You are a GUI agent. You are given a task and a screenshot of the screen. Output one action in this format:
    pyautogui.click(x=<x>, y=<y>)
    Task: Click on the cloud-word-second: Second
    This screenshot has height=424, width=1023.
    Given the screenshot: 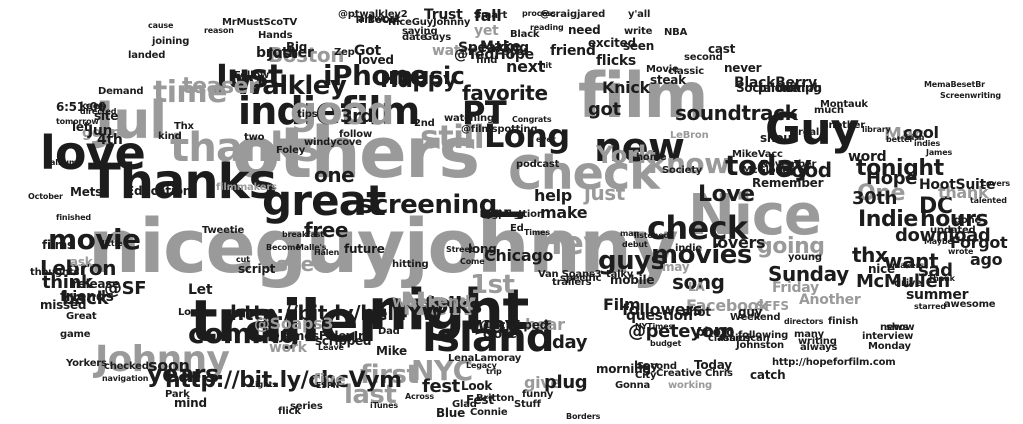 What is the action you would take?
    pyautogui.click(x=657, y=366)
    